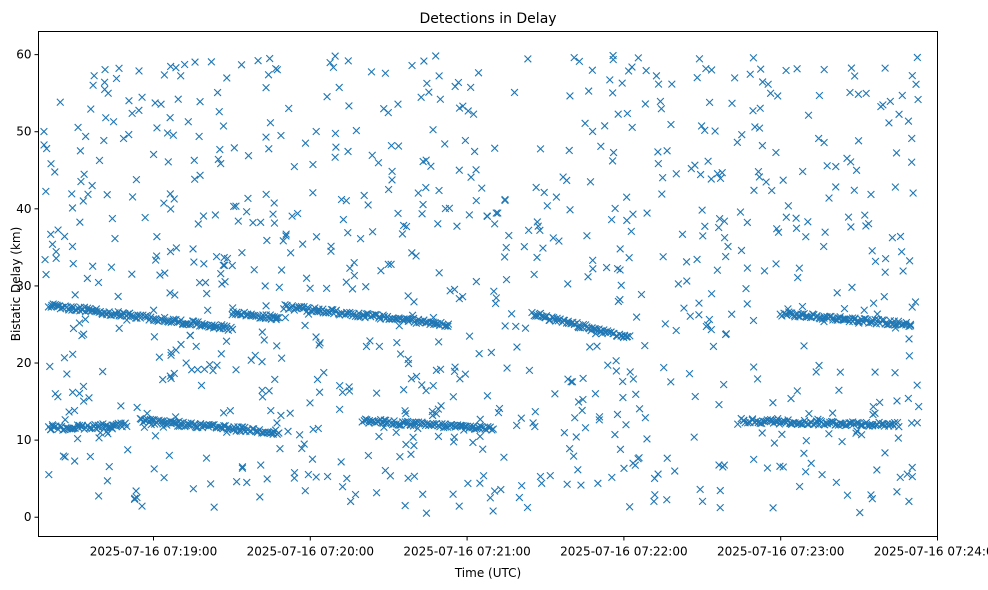  Describe the element at coordinates (23, 132) in the screenshot. I see `y-tick-label: 50` at that location.